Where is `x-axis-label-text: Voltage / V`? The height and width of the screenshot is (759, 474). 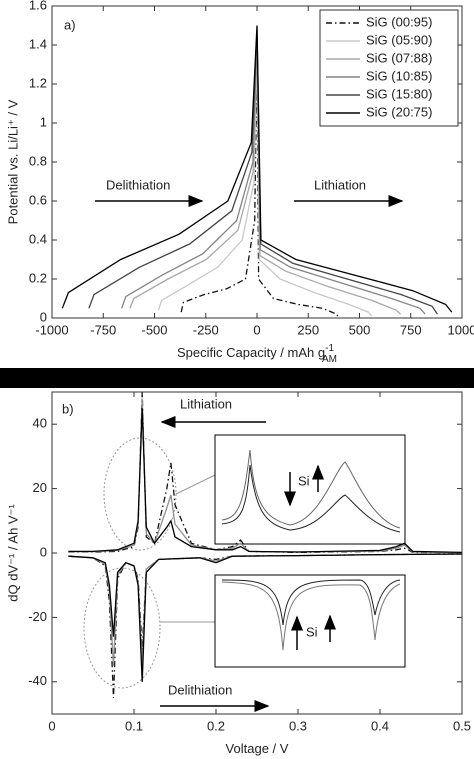 x-axis-label-text: Voltage / V is located at coordinates (257, 748).